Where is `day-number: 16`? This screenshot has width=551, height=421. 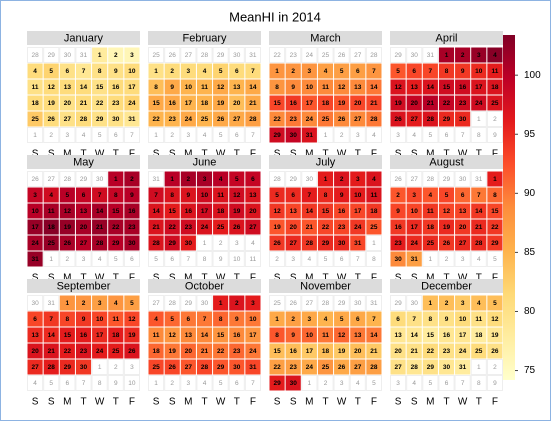 day-number: 16 is located at coordinates (237, 335).